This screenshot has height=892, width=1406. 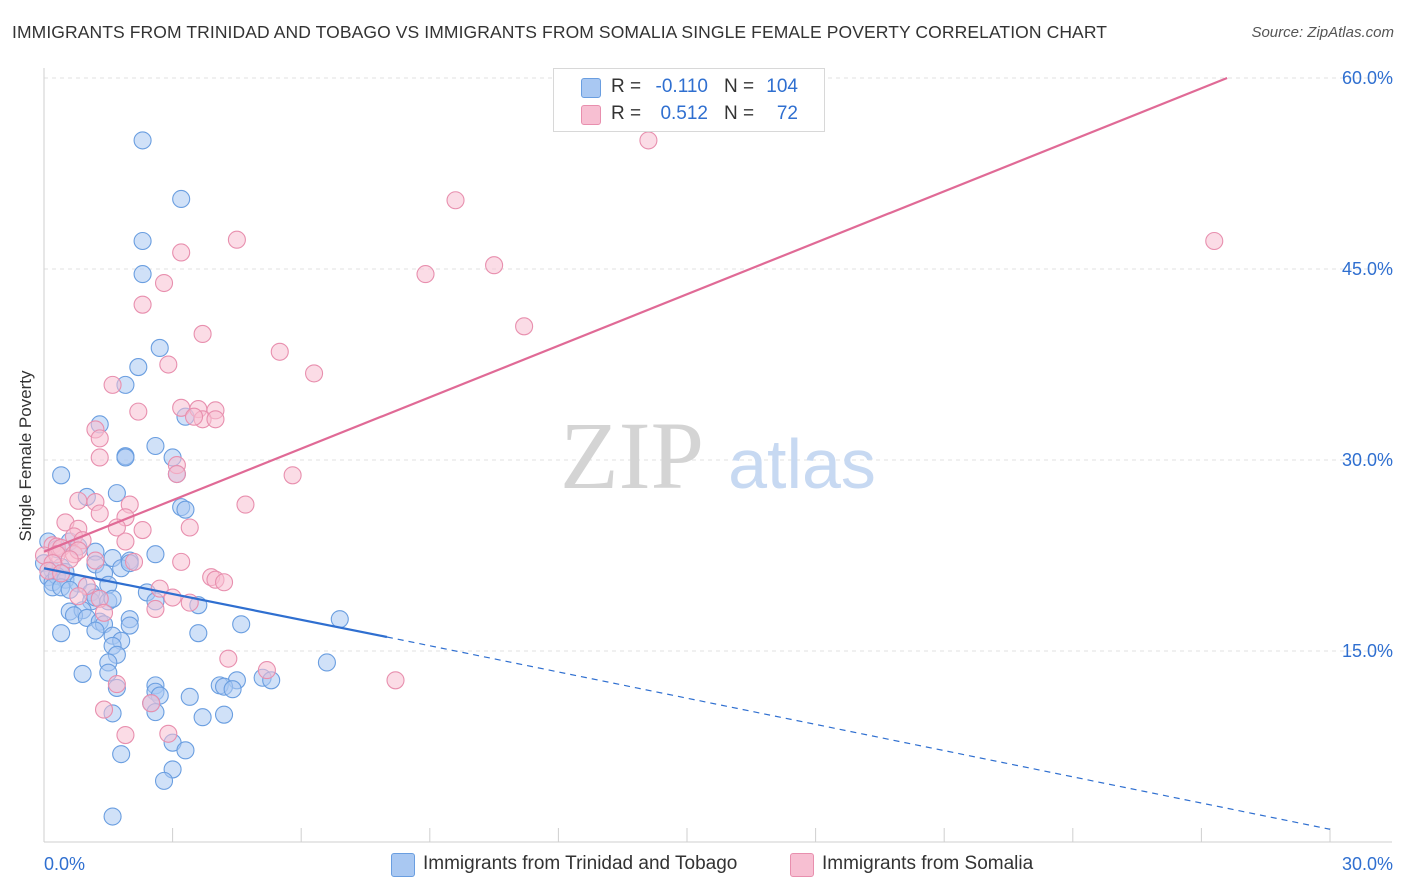 What do you see at coordinates (632, 455) in the screenshot?
I see `watermark-zip: ZIP` at bounding box center [632, 455].